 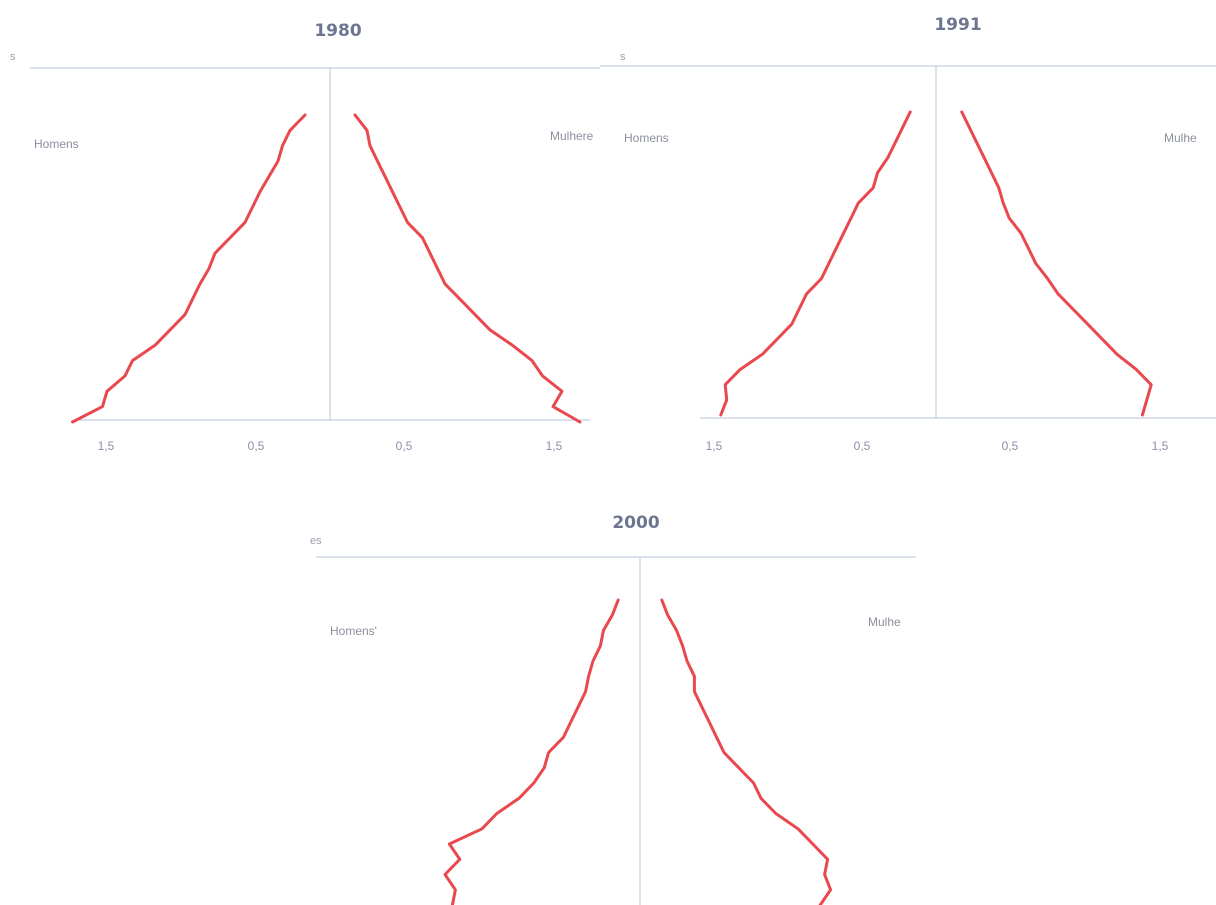 What do you see at coordinates (957, 25) in the screenshot?
I see `chart-title: 1991` at bounding box center [957, 25].